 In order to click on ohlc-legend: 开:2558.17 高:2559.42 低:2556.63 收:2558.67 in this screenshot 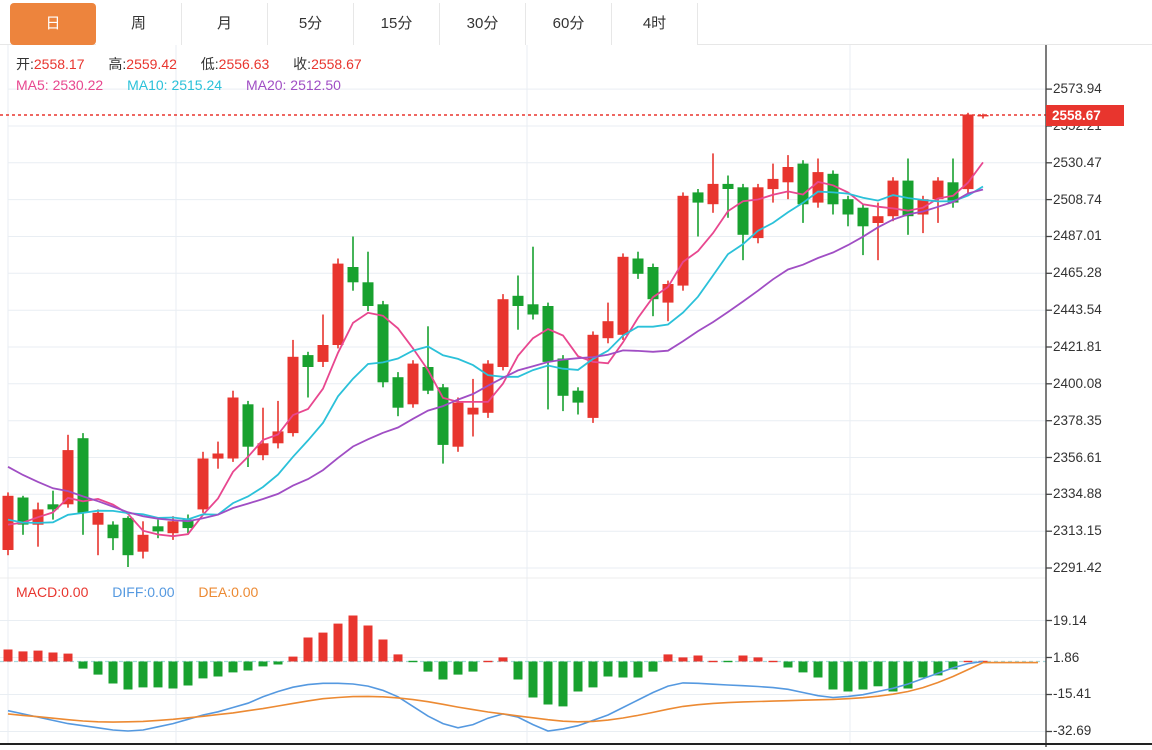, I will do `click(199, 64)`.